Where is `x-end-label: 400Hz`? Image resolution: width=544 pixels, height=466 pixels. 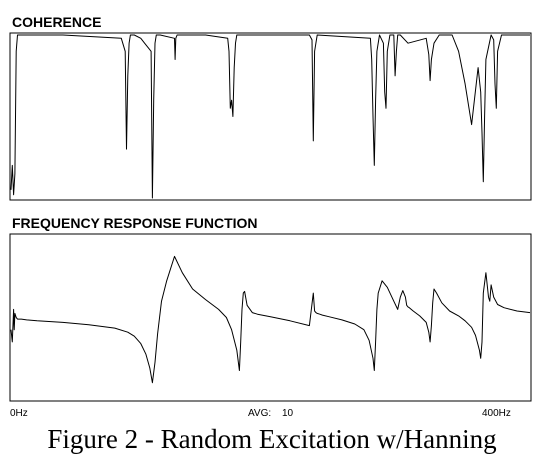 x-end-label: 400Hz is located at coordinates (496, 413).